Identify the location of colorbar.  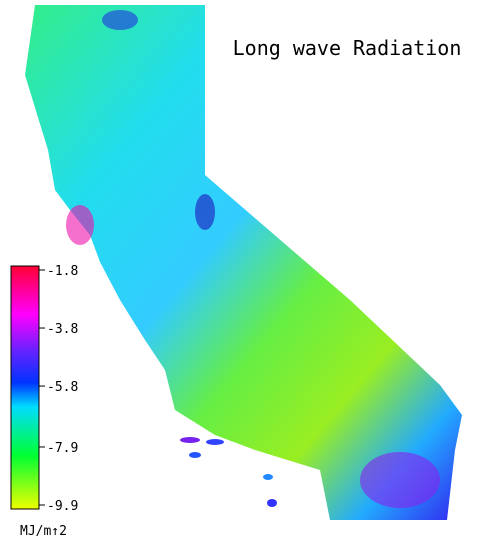
(25, 387).